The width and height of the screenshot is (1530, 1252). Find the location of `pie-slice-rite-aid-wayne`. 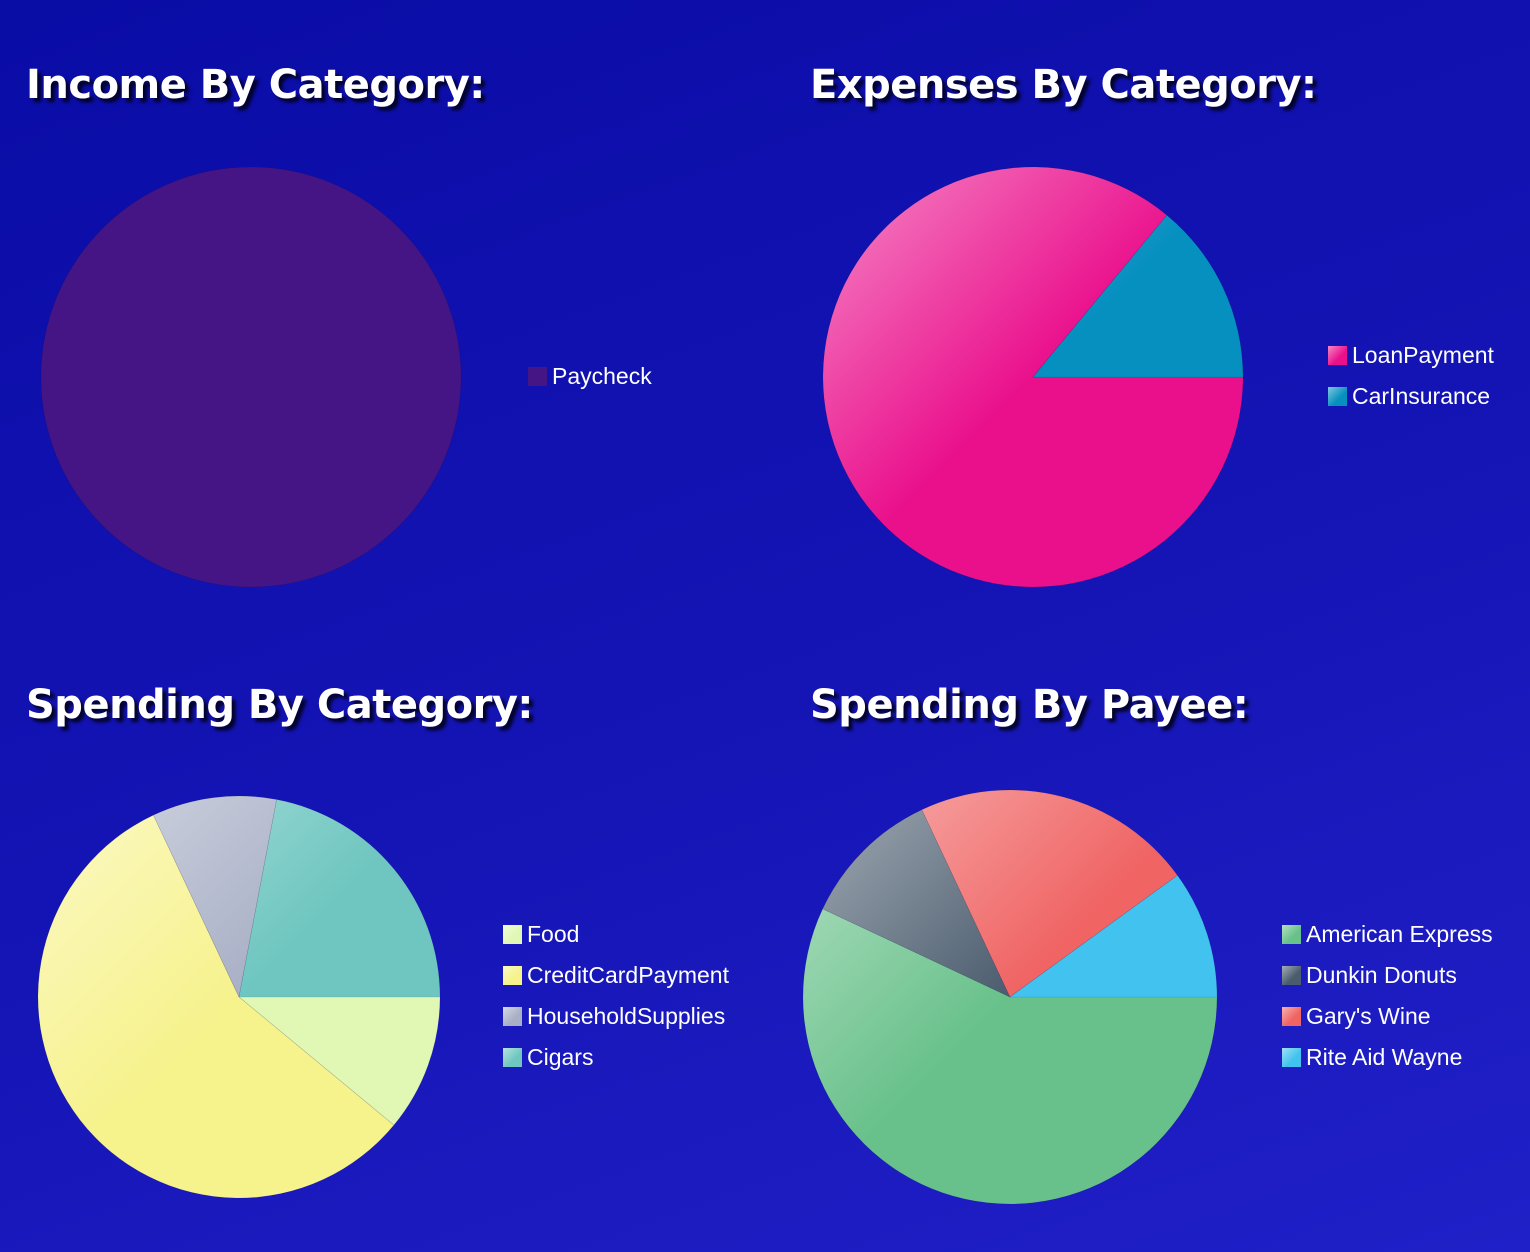

pie-slice-rite-aid-wayne is located at coordinates (1113, 936).